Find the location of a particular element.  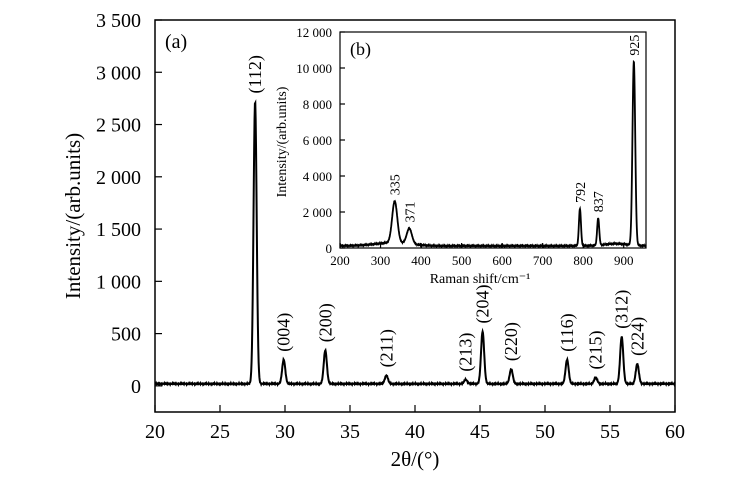

raman-y-axis-title: Intensity/(arb.units) is located at coordinates (282, 141).